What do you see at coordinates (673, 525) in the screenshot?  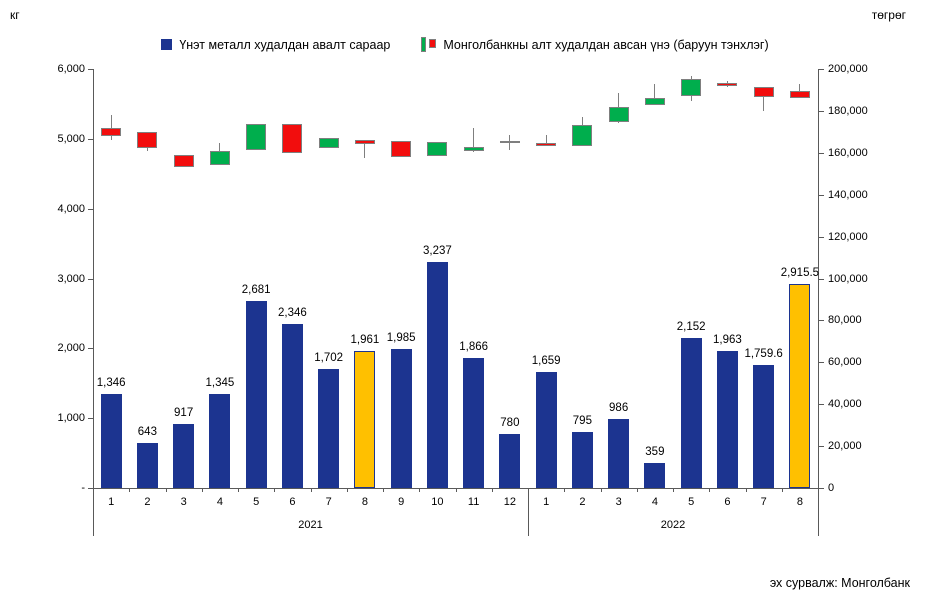 I see `x-axis-year-label: 2022` at bounding box center [673, 525].